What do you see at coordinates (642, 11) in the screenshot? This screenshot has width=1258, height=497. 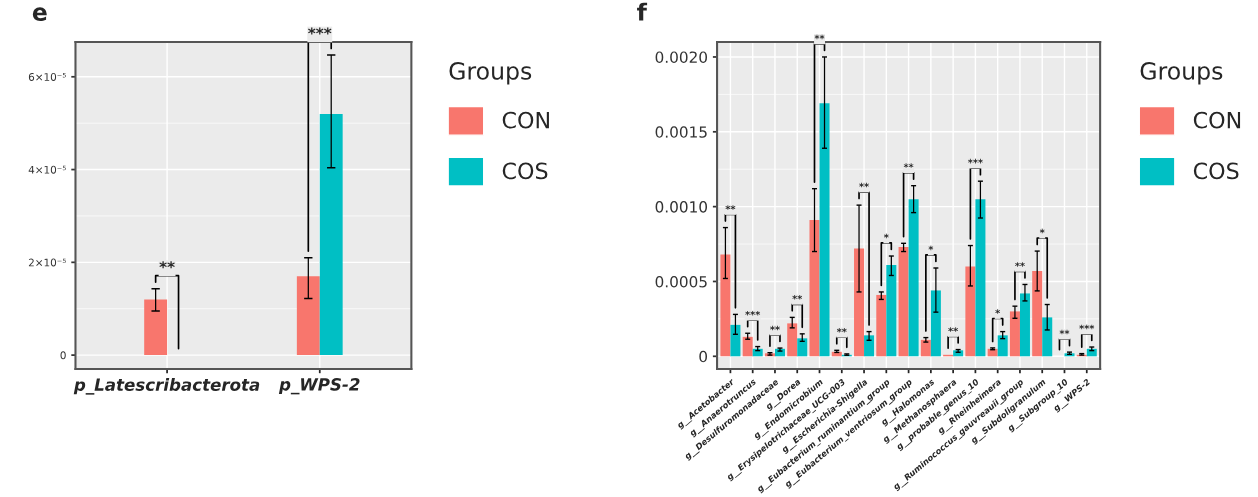 I see `chart-title: f` at bounding box center [642, 11].